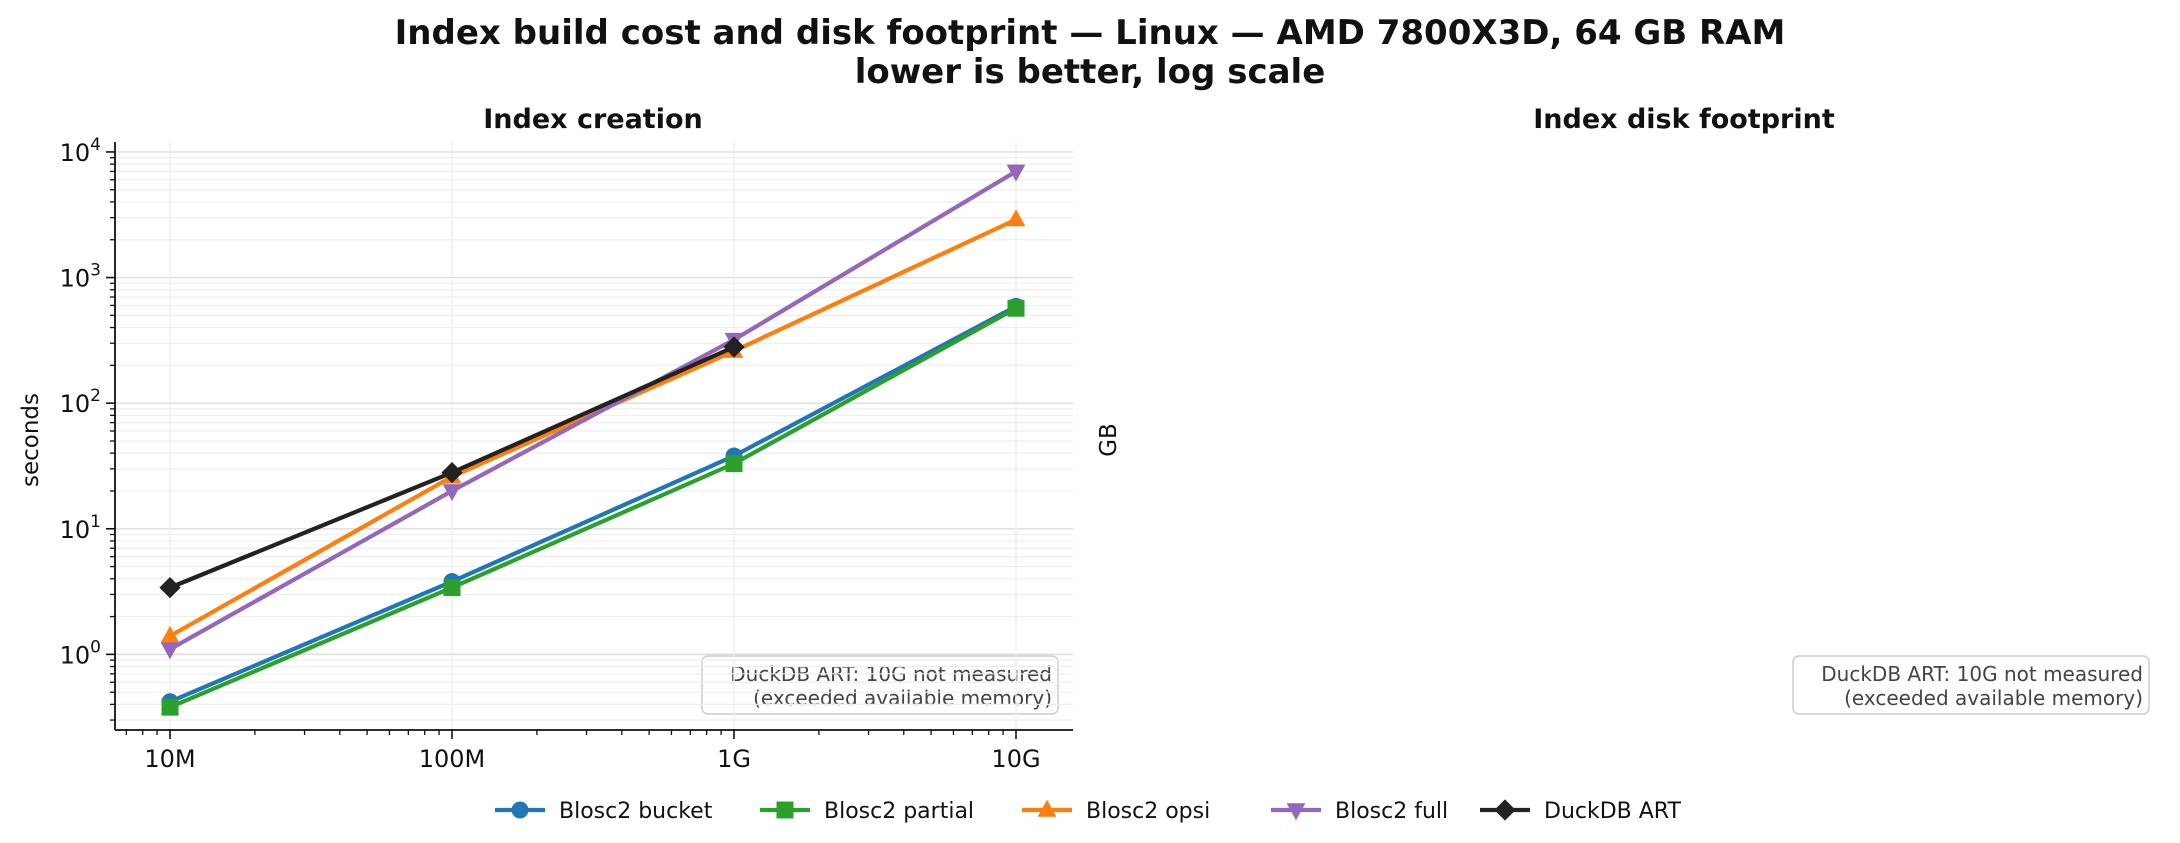 The image size is (2180, 843). I want to click on y-tick-exponent: 3, so click(95, 271).